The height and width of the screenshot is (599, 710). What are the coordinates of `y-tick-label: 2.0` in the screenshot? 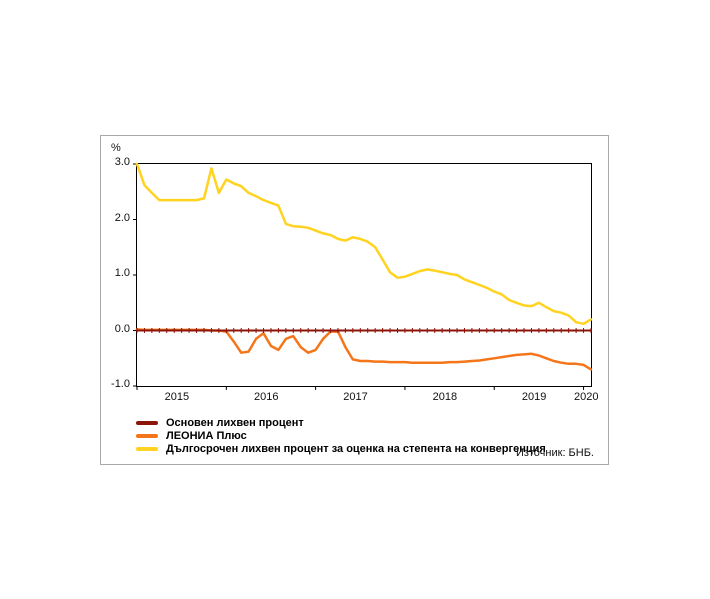 It's located at (122, 217).